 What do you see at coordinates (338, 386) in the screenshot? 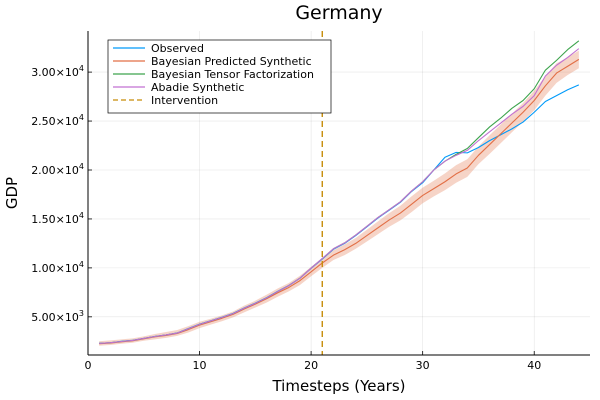
I see `x-axis-title: Timesteps (Years)` at bounding box center [338, 386].